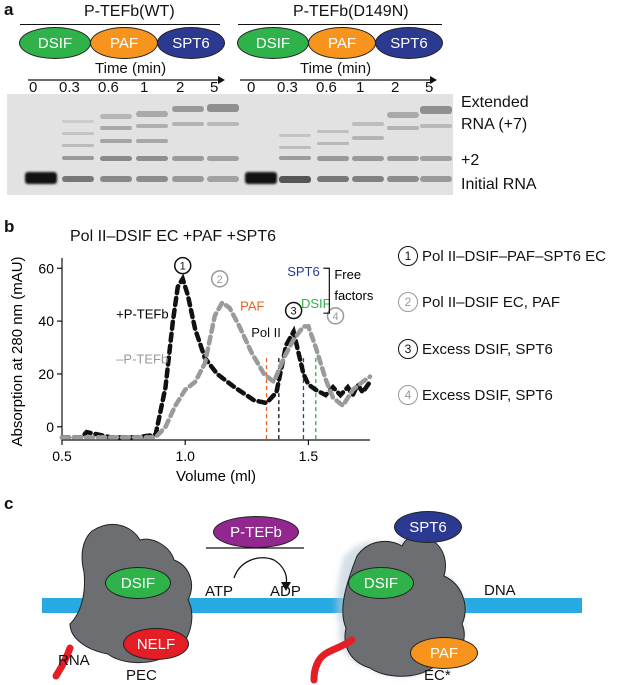 This screenshot has width=628, height=685. Describe the element at coordinates (129, 11) in the screenshot. I see `group-label-wt: P-TEFb(WT)` at that location.